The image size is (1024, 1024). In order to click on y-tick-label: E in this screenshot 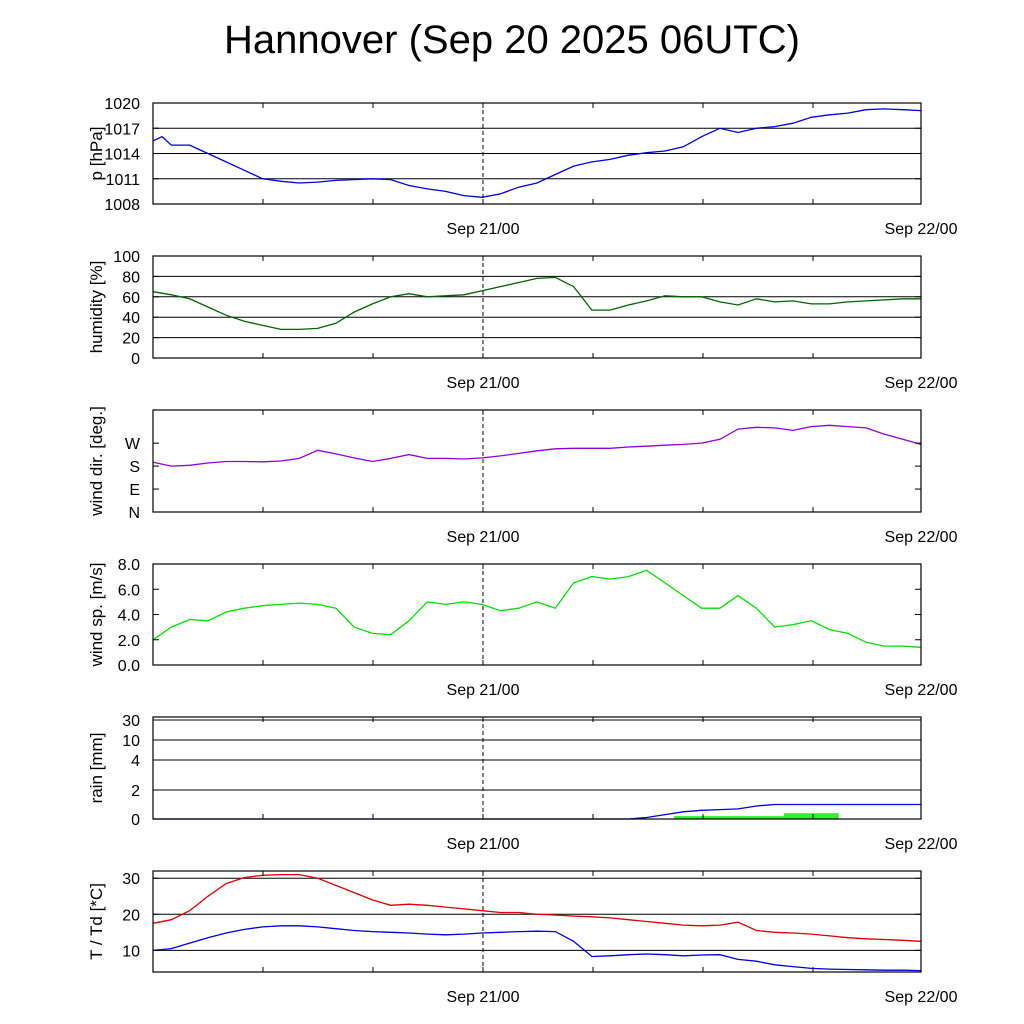, I will do `click(134, 490)`.